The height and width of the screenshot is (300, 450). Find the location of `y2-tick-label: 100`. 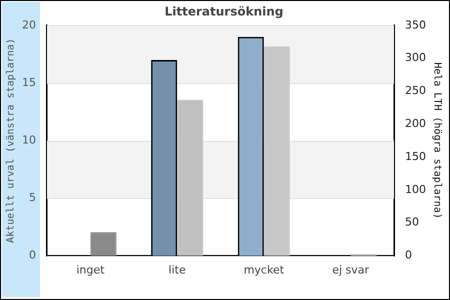

y2-tick-label: 100 is located at coordinates (415, 189).